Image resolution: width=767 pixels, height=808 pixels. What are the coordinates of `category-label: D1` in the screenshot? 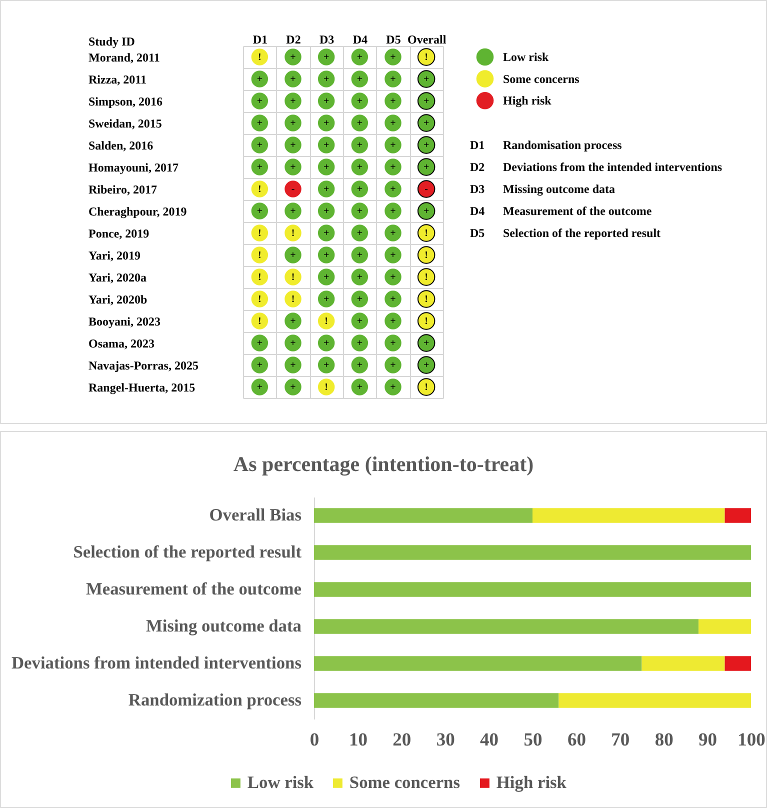 It's located at (260, 39).